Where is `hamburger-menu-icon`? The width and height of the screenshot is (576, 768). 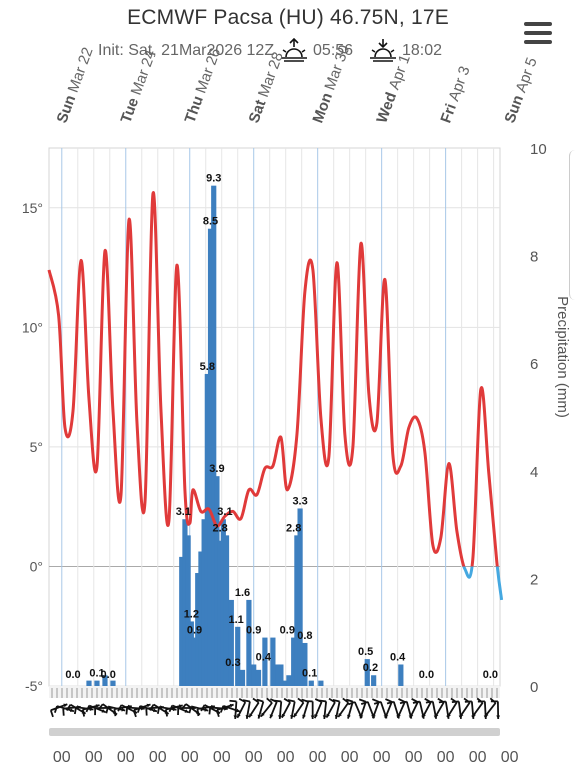 hamburger-menu-icon is located at coordinates (538, 33).